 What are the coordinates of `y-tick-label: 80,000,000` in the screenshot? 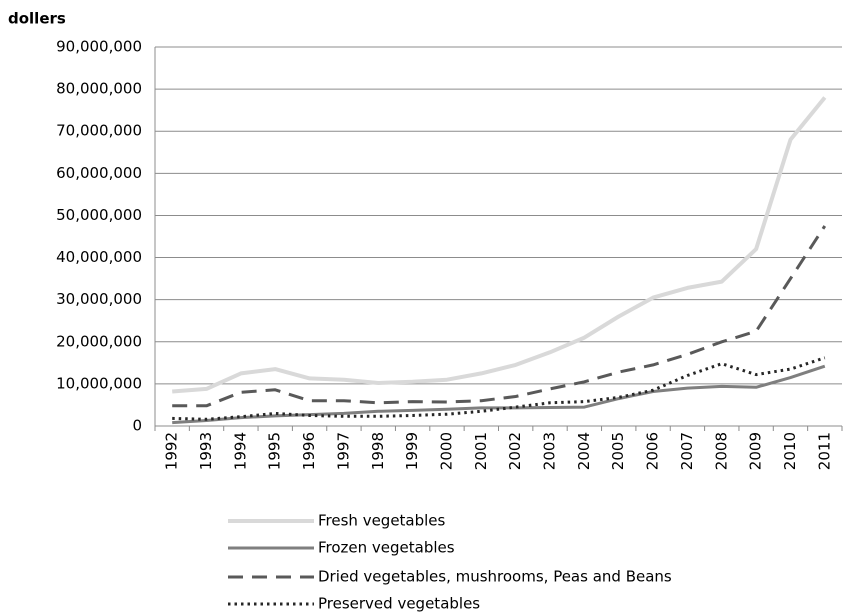 It's located at (99, 89).